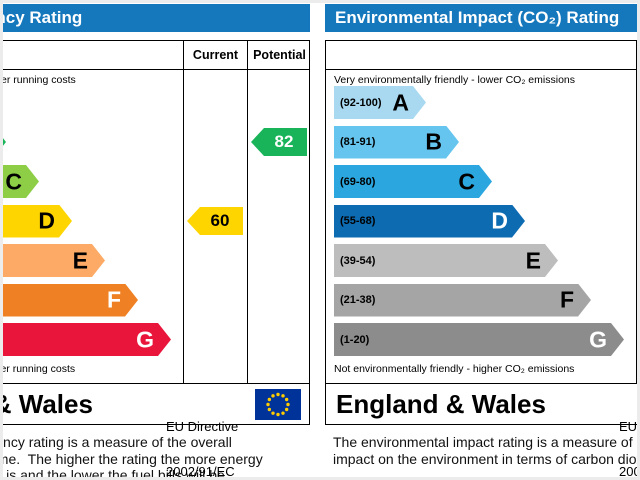 Image resolution: width=640 pixels, height=480 pixels. I want to click on band-d: (55-68) D, so click(429, 221).